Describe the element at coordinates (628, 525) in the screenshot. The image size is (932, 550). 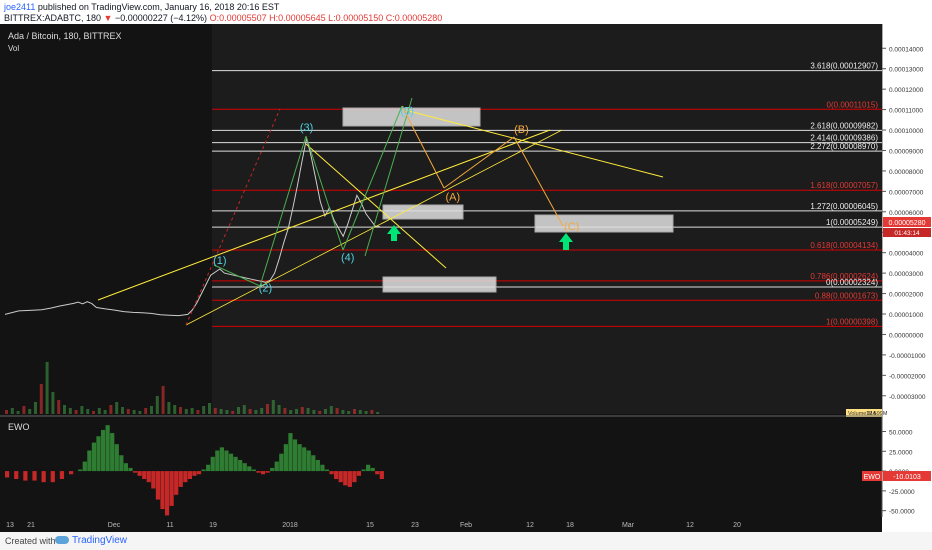
I see `time-tick-label: Mar` at that location.